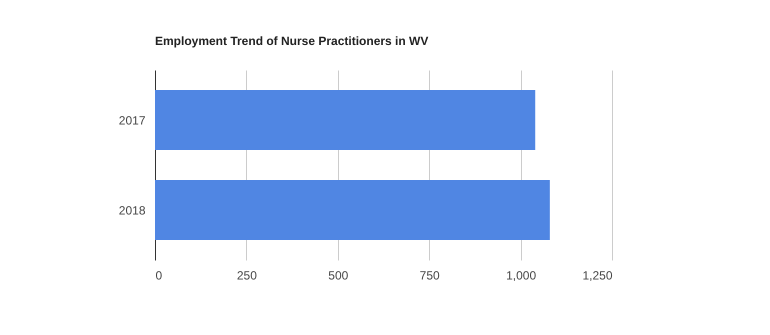 This screenshot has height=335, width=770. I want to click on chart-title: Employment Trend of Nurse Practitioners in WV, so click(291, 41).